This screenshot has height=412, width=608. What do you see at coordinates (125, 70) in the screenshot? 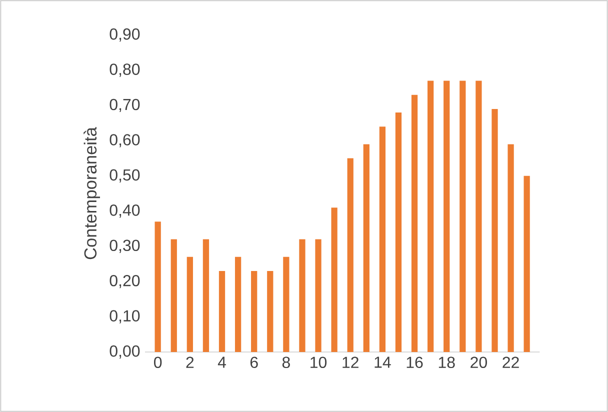
I see `y-tick-label: 0,80` at bounding box center [125, 70].